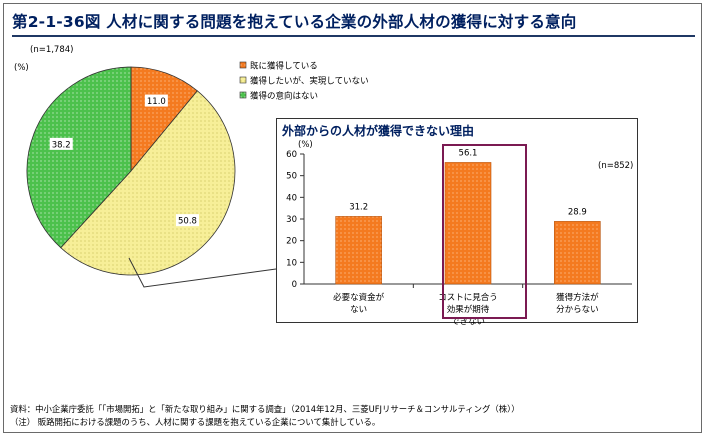 The width and height of the screenshot is (707, 438). Describe the element at coordinates (148, 183) in the screenshot. I see `pie-slice-wanted` at that location.